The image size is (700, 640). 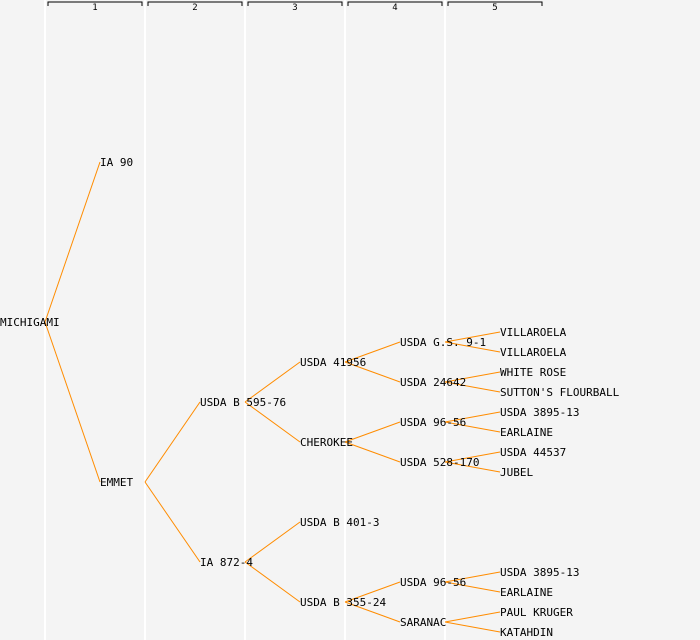 I want to click on pedigree-node: USDA 24642, so click(x=433, y=382).